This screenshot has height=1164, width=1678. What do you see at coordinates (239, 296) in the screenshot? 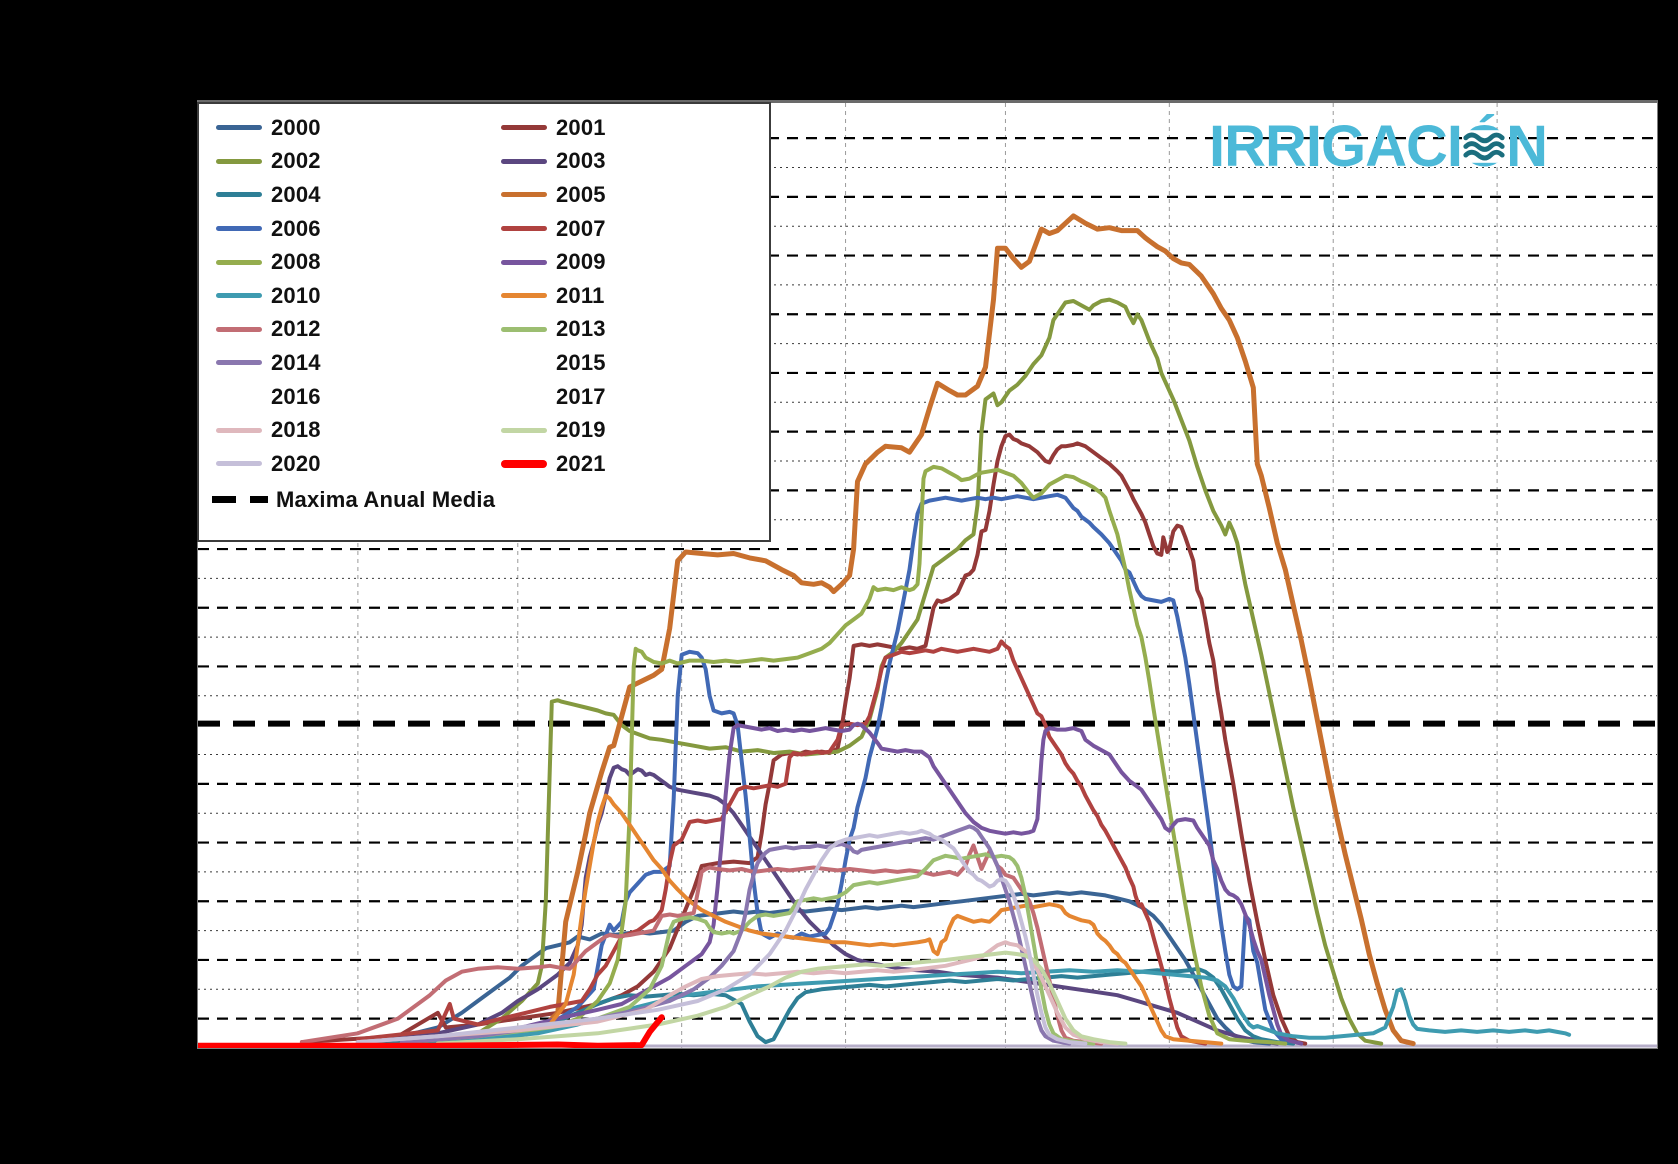
I see `legend-swatch-2010` at bounding box center [239, 296].